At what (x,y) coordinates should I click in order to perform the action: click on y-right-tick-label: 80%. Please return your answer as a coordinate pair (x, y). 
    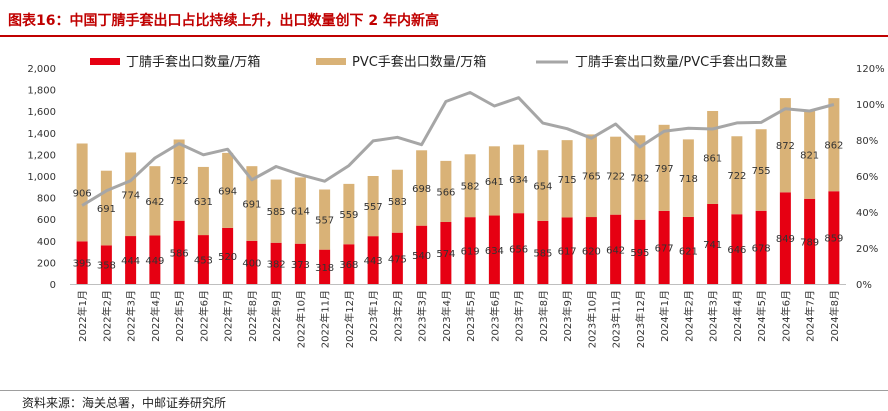
    Looking at the image, I should click on (867, 141).